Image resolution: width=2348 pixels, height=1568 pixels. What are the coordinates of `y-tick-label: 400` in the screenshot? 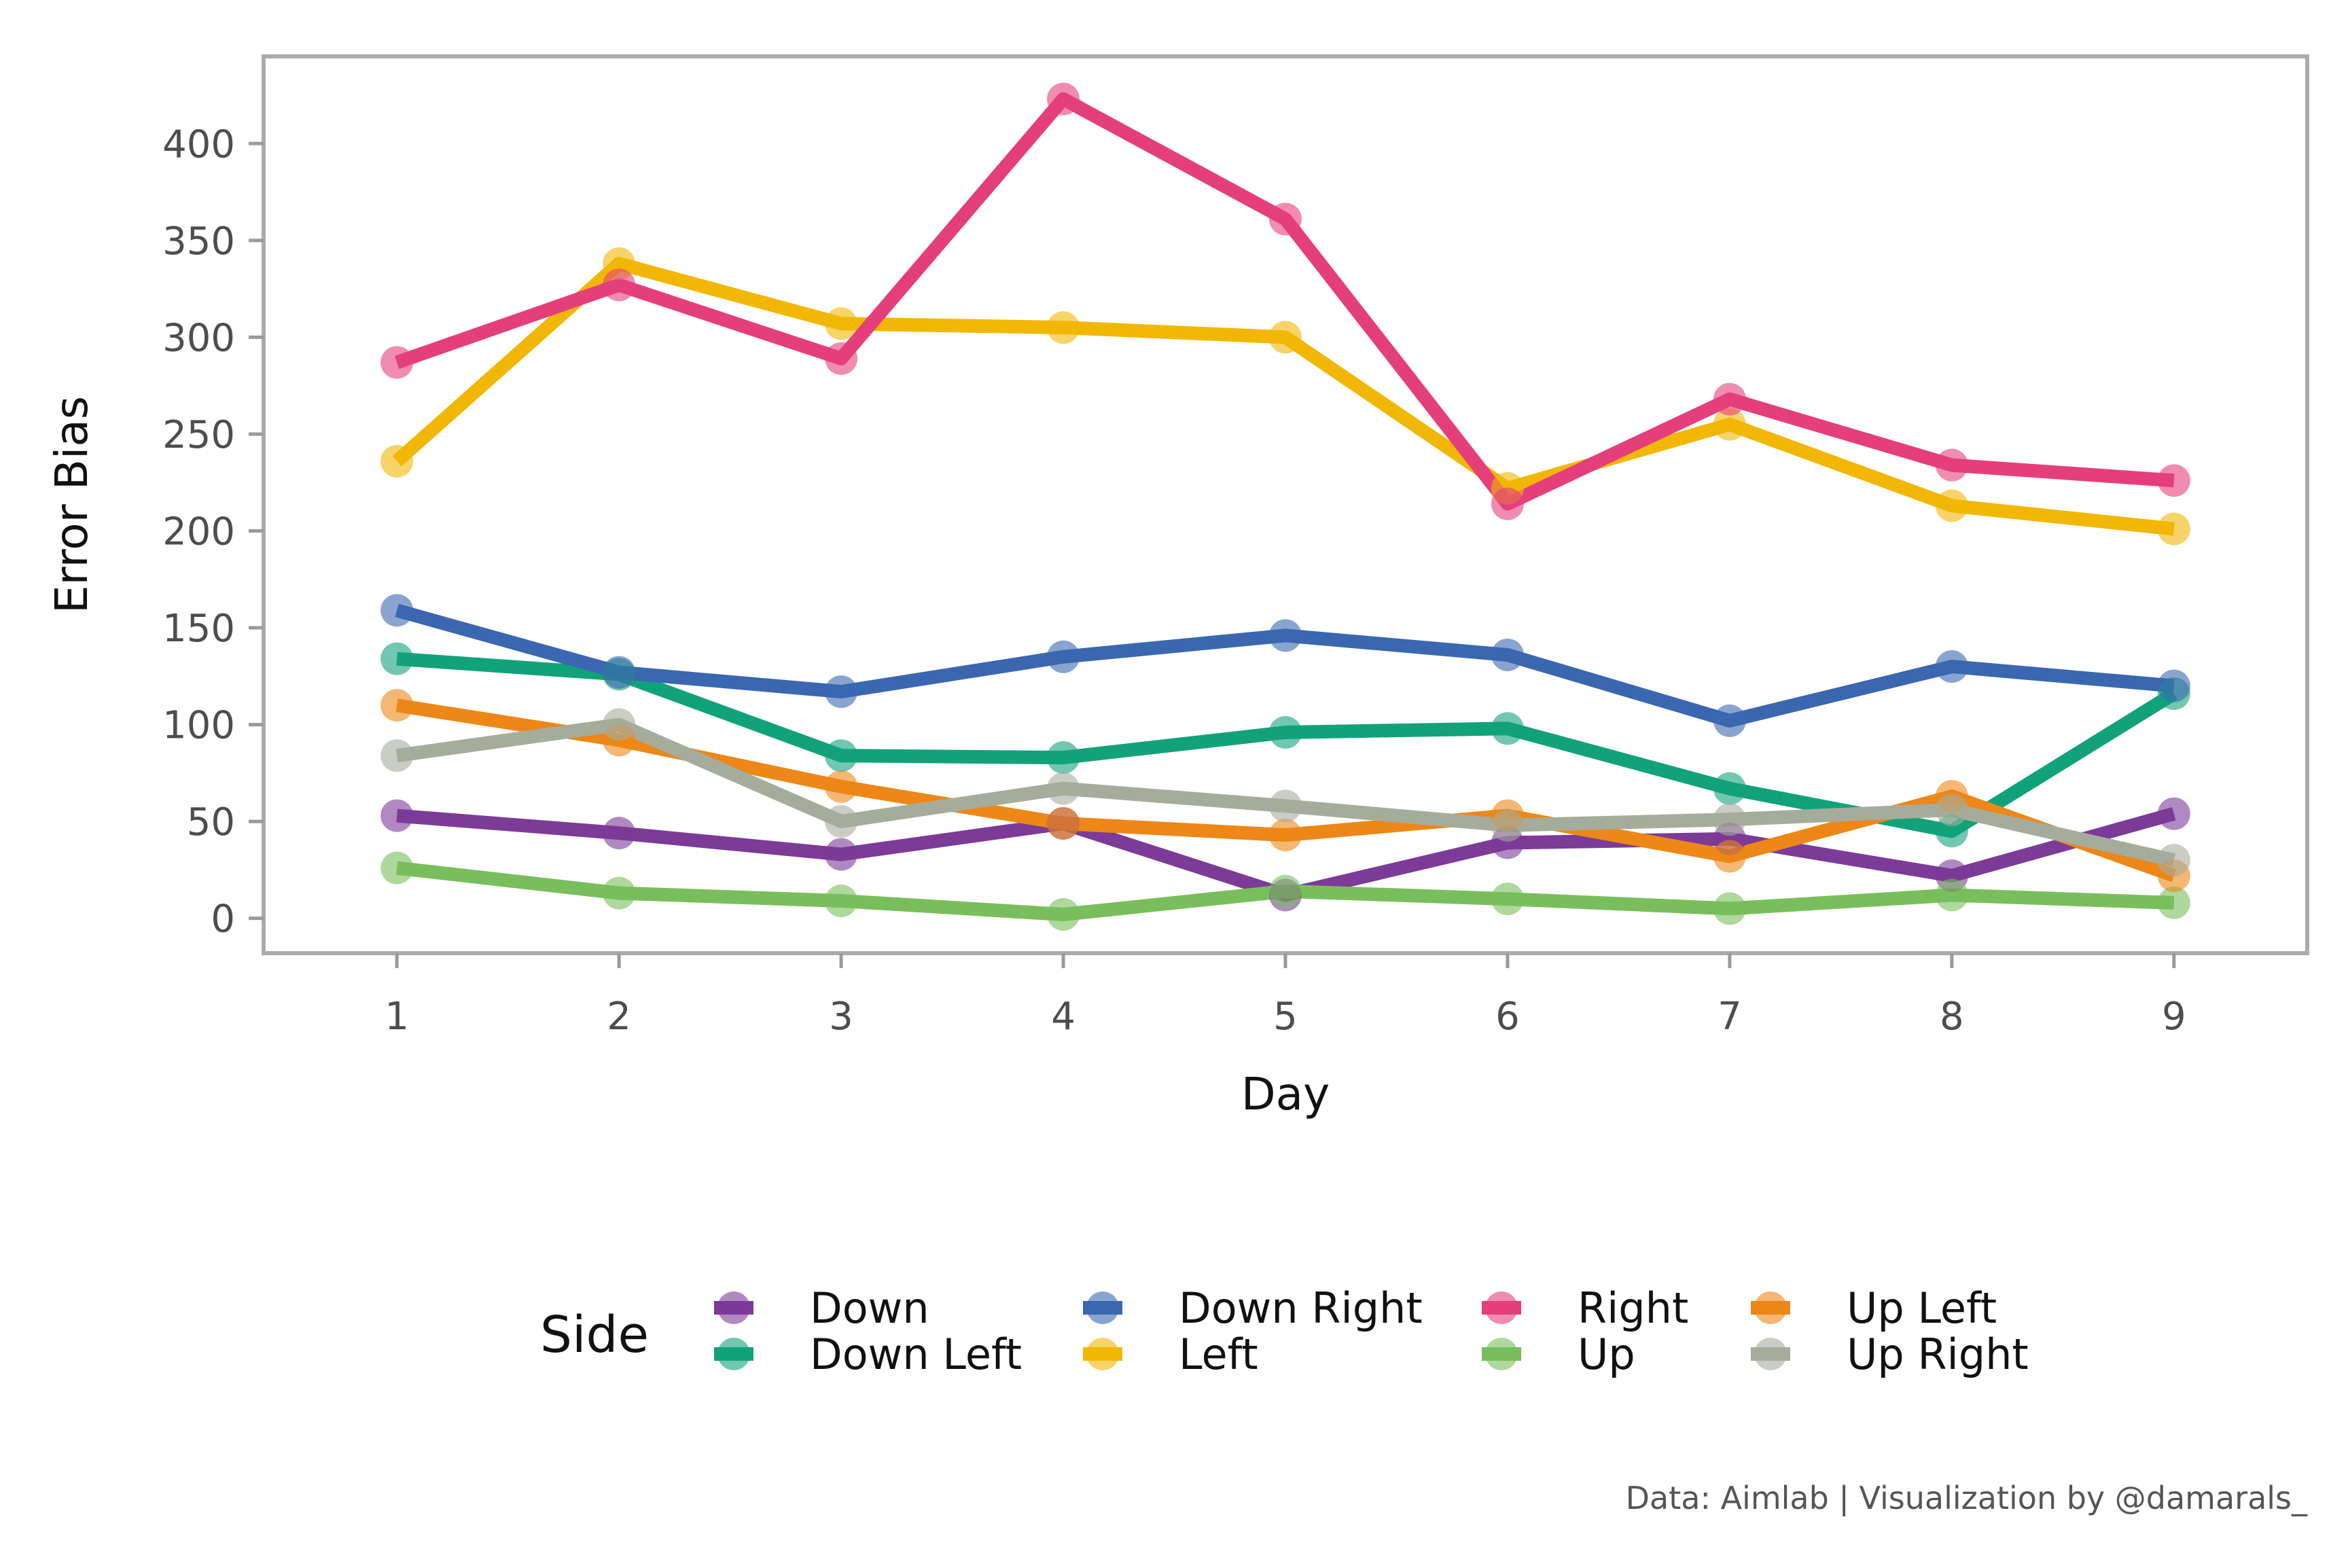 It's located at (198, 144).